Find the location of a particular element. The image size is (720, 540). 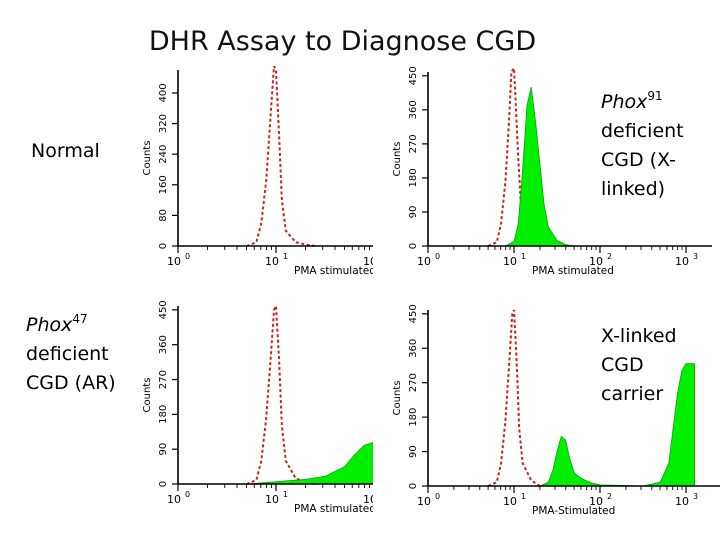

y-tick-label: 160 is located at coordinates (163, 184).